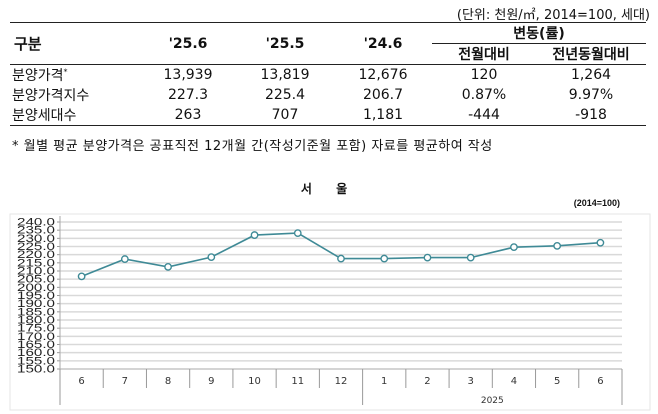  Describe the element at coordinates (285, 43) in the screenshot. I see `header-col-2: '25.5` at that location.